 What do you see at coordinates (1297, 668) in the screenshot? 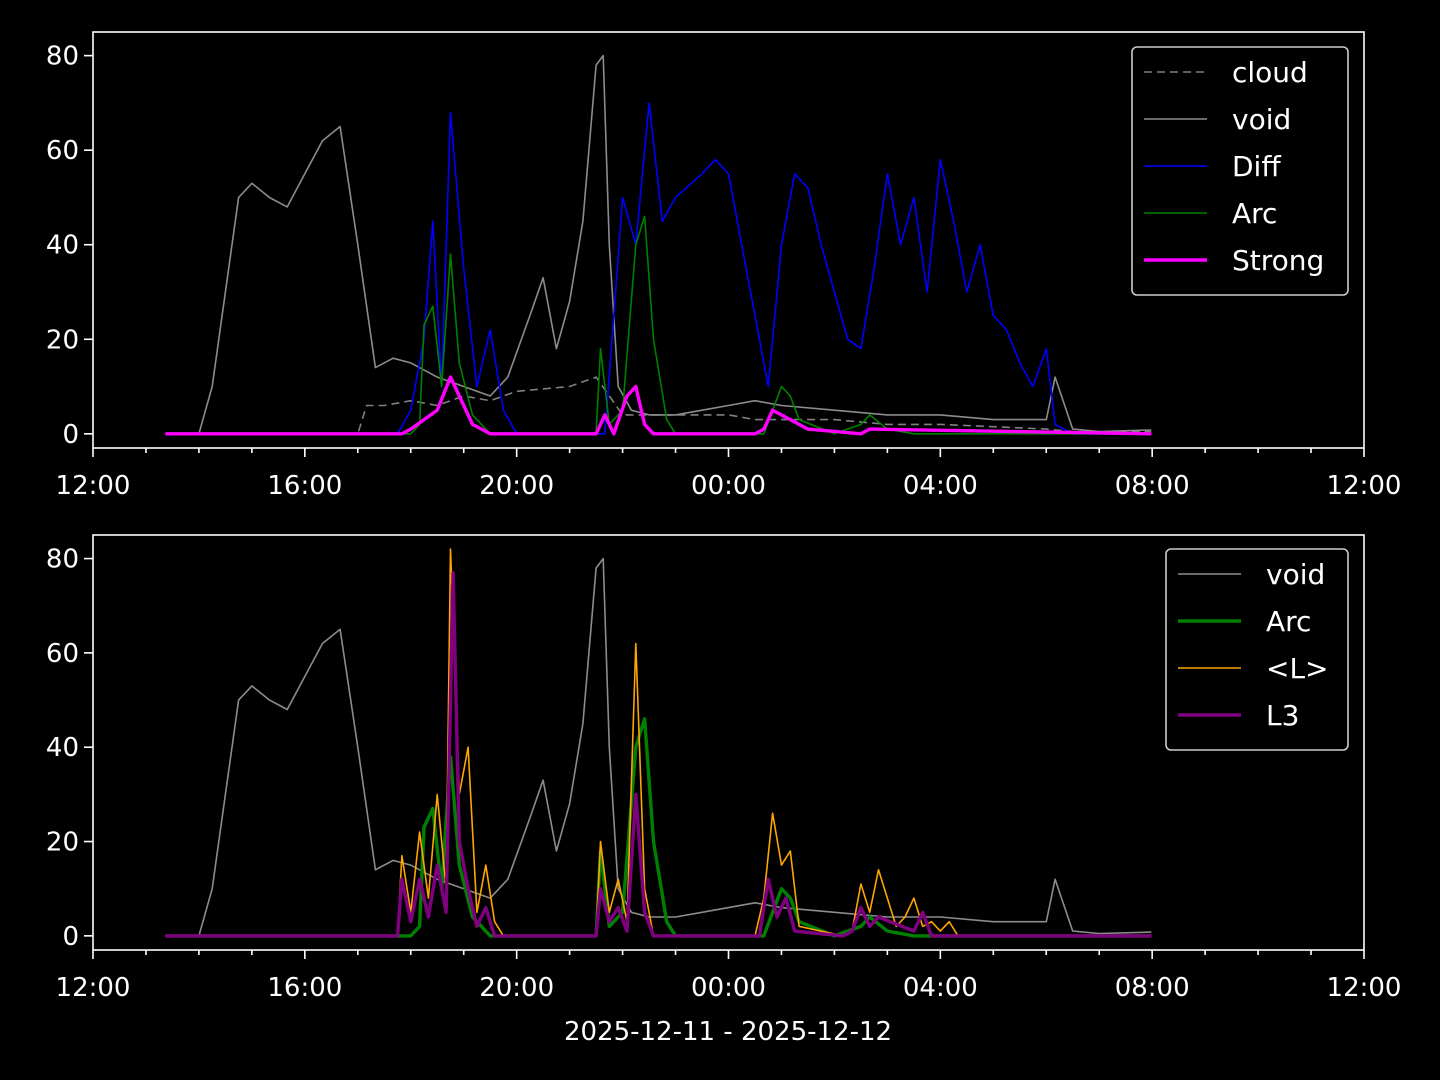
I see `legend-label: <L>` at bounding box center [1297, 668].